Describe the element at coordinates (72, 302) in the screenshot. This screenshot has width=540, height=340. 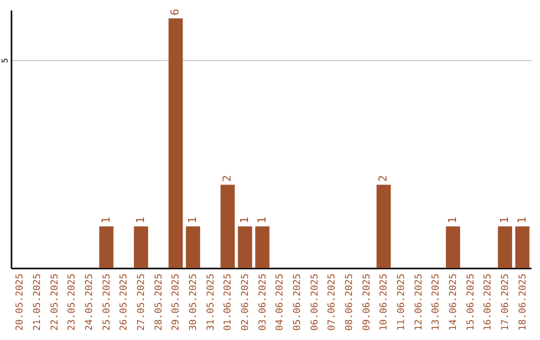
I see `x-tick-label: 23.05.2025` at that location.